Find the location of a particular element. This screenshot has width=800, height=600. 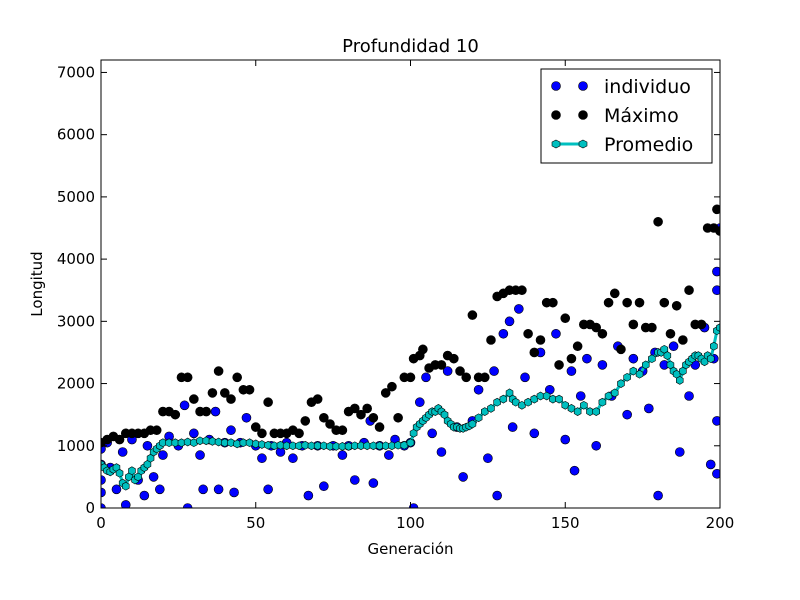

x-axis-label: Generación is located at coordinates (410, 549).